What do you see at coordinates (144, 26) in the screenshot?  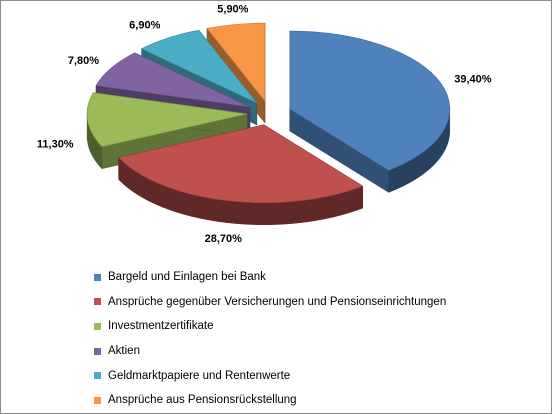 I see `data-label: 6,90%` at bounding box center [144, 26].